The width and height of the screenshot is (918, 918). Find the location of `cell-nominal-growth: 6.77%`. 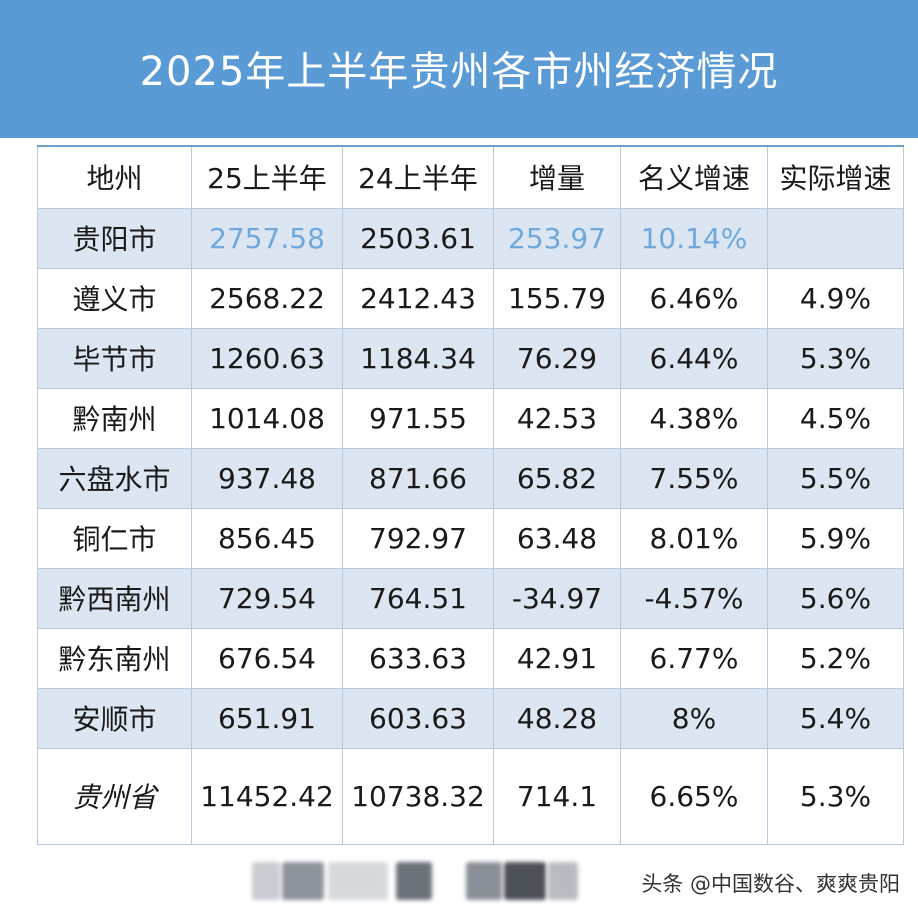

cell-nominal-growth: 6.77% is located at coordinates (694, 658).